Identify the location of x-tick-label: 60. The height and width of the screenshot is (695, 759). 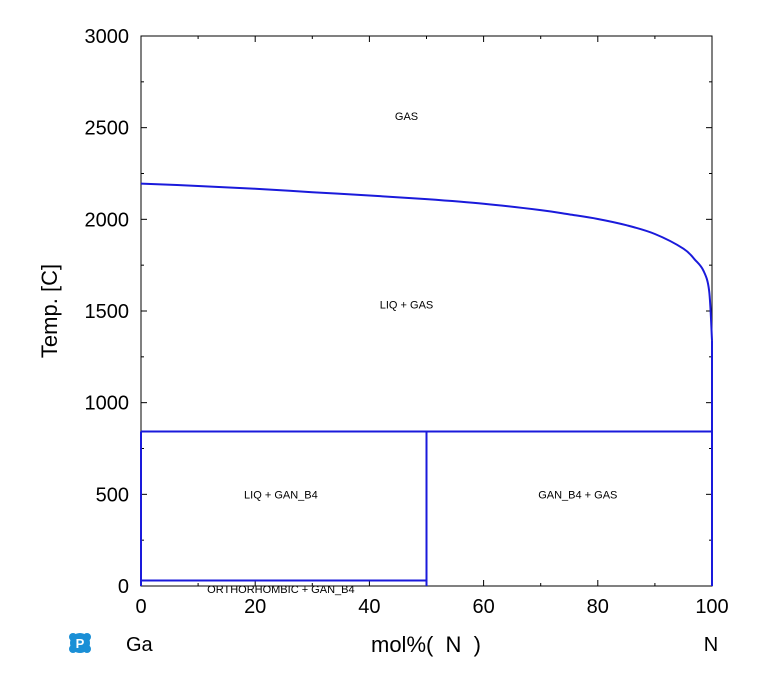
(483, 607).